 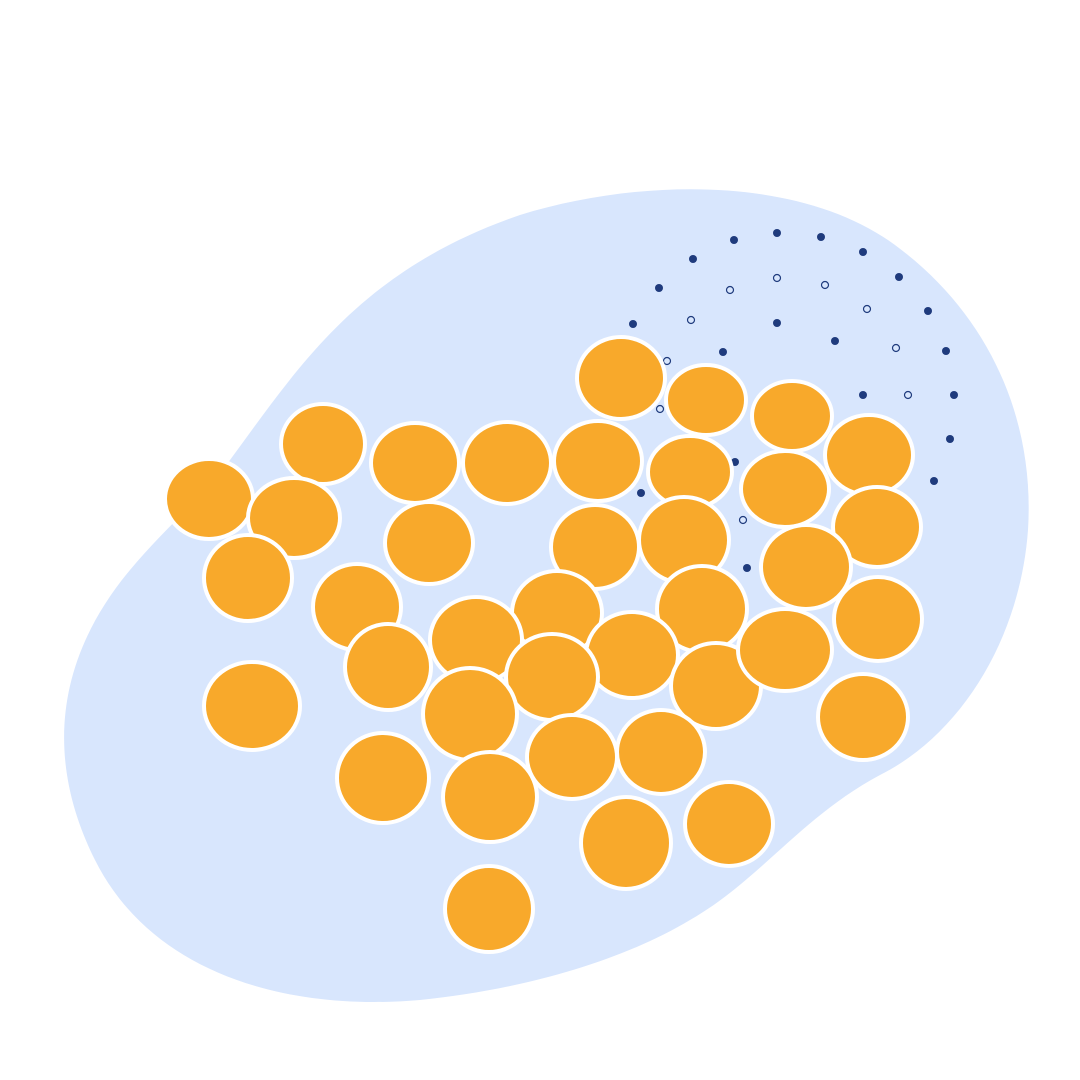 I want to click on dot-pattern, so click(x=793, y=400).